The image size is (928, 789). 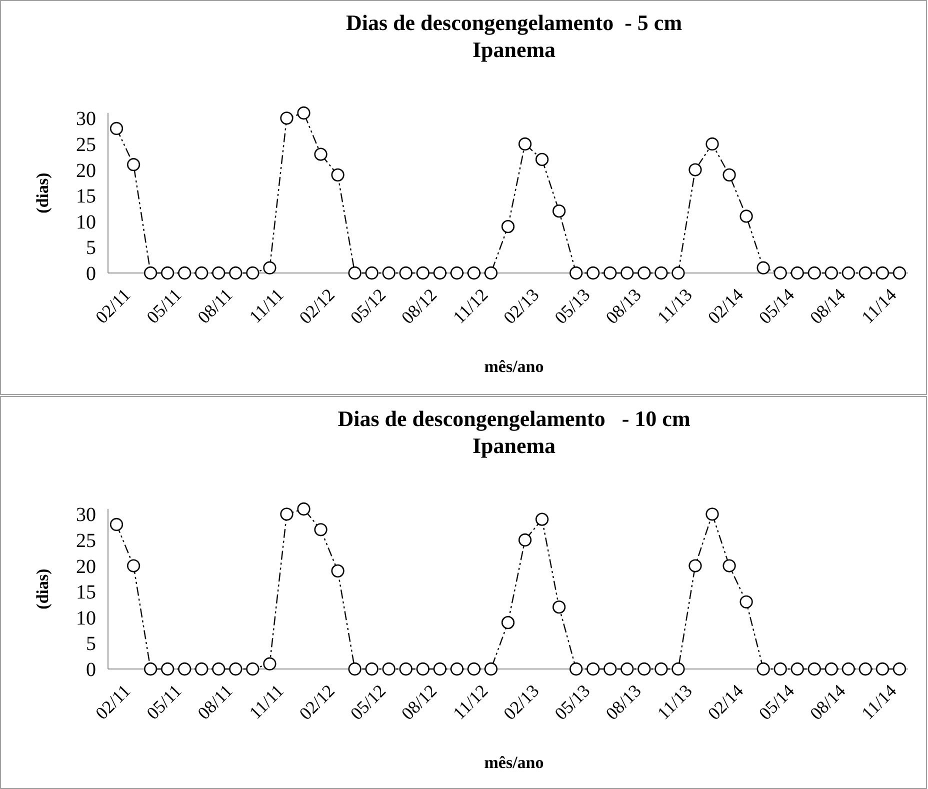 What do you see at coordinates (91, 274) in the screenshot?
I see `y-tick-label: 0` at bounding box center [91, 274].